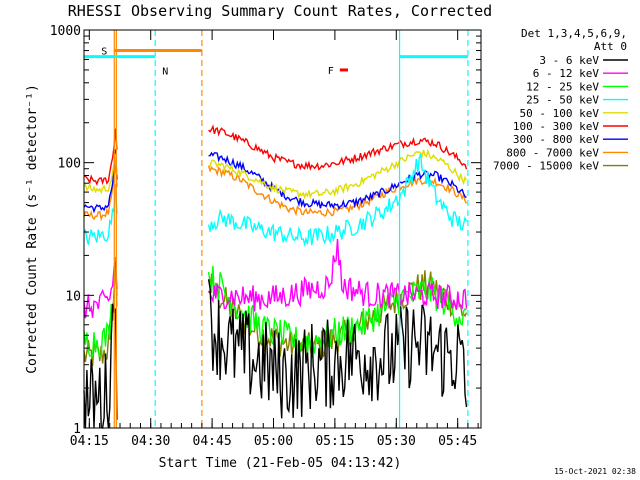 The image size is (640, 480). Describe the element at coordinates (556, 126) in the screenshot. I see `legend-label-100-300-kev: 100 - 300 keV` at that location.